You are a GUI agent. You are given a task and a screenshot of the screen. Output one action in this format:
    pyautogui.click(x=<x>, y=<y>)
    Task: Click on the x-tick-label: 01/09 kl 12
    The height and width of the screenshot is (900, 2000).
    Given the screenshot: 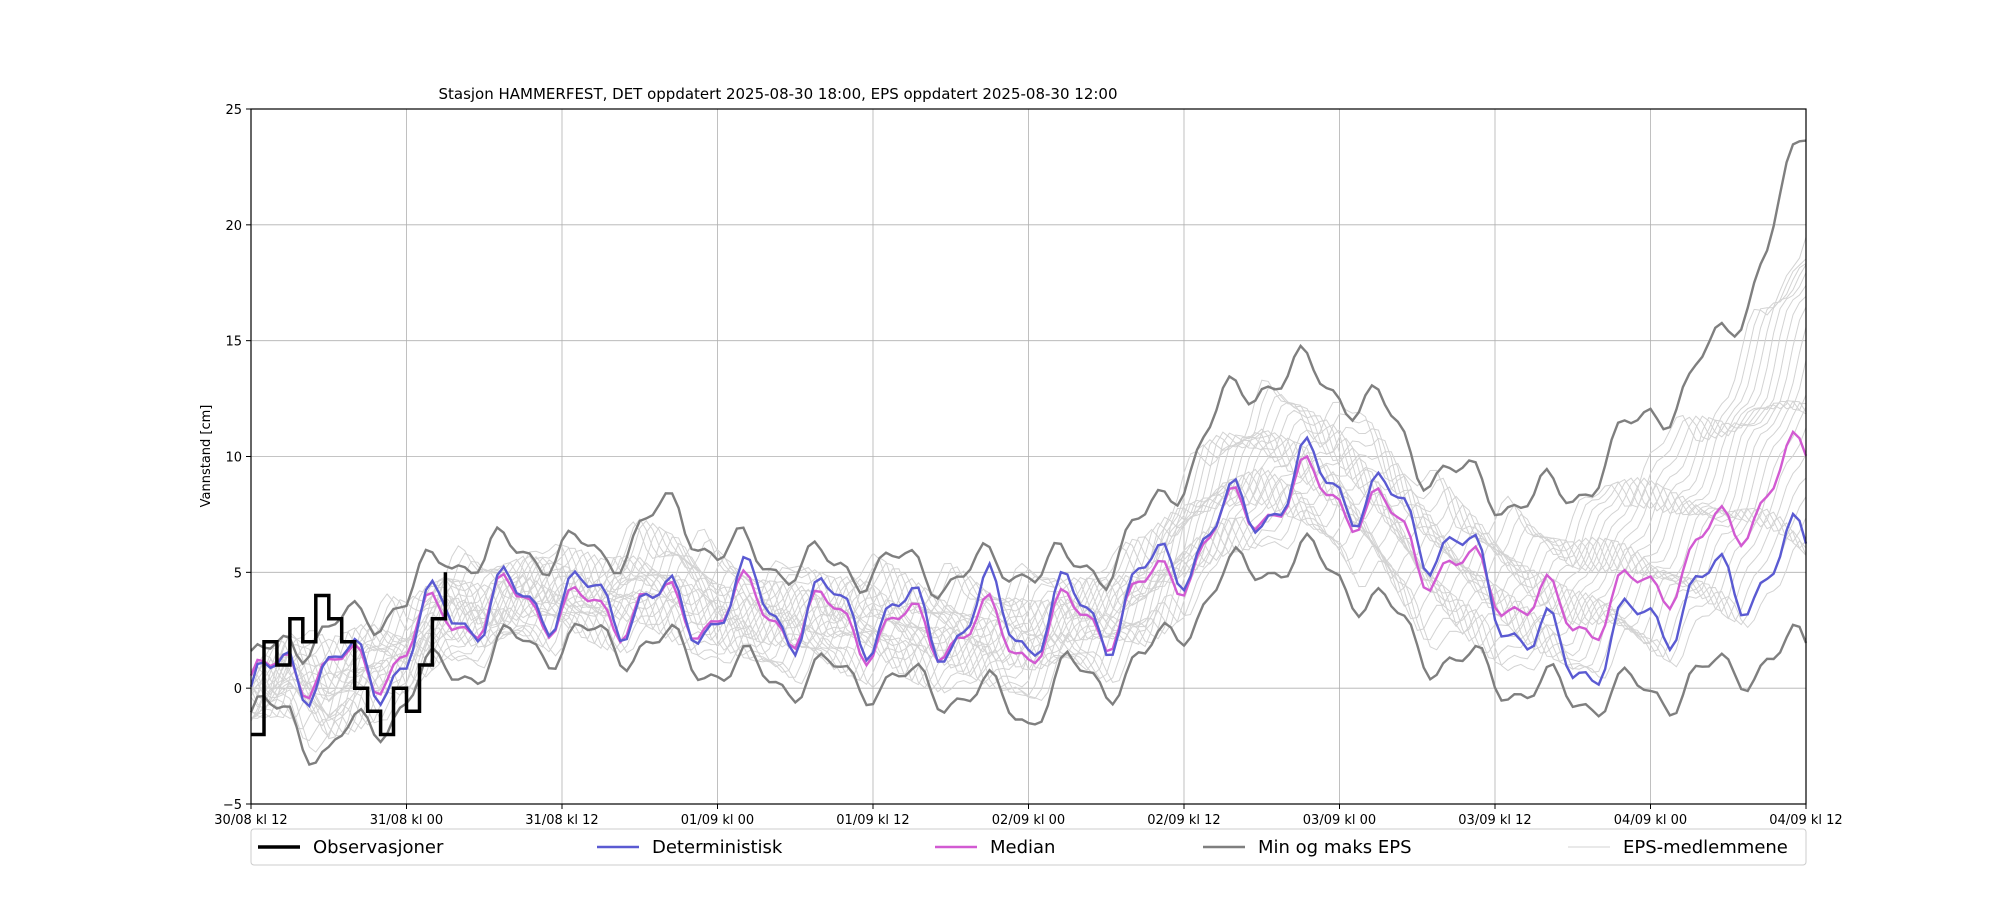 What is the action you would take?
    pyautogui.click(x=872, y=820)
    